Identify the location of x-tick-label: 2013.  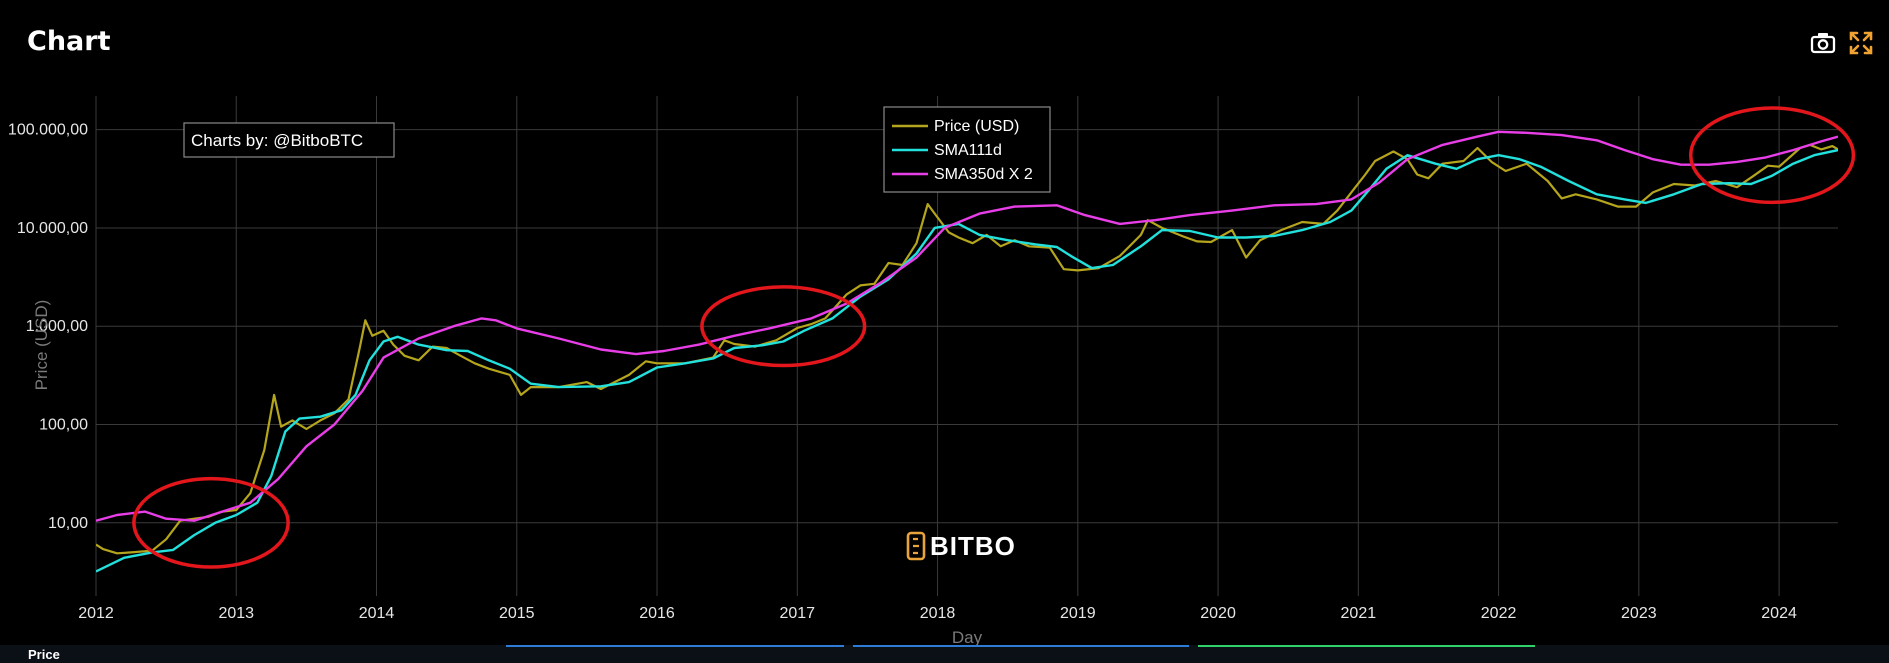
(236, 613).